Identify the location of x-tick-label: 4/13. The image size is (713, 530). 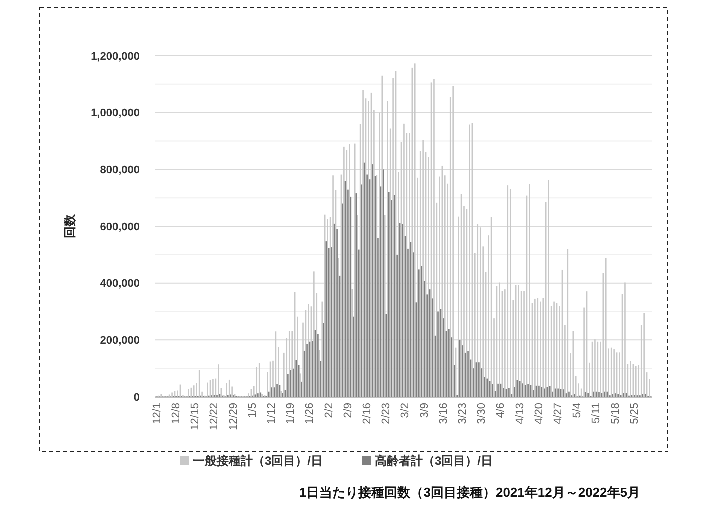
(520, 413).